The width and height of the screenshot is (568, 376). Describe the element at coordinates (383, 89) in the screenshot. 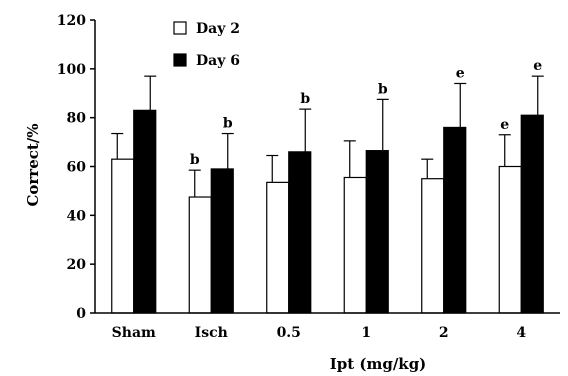

I see `sig-label-day6-1: b` at that location.